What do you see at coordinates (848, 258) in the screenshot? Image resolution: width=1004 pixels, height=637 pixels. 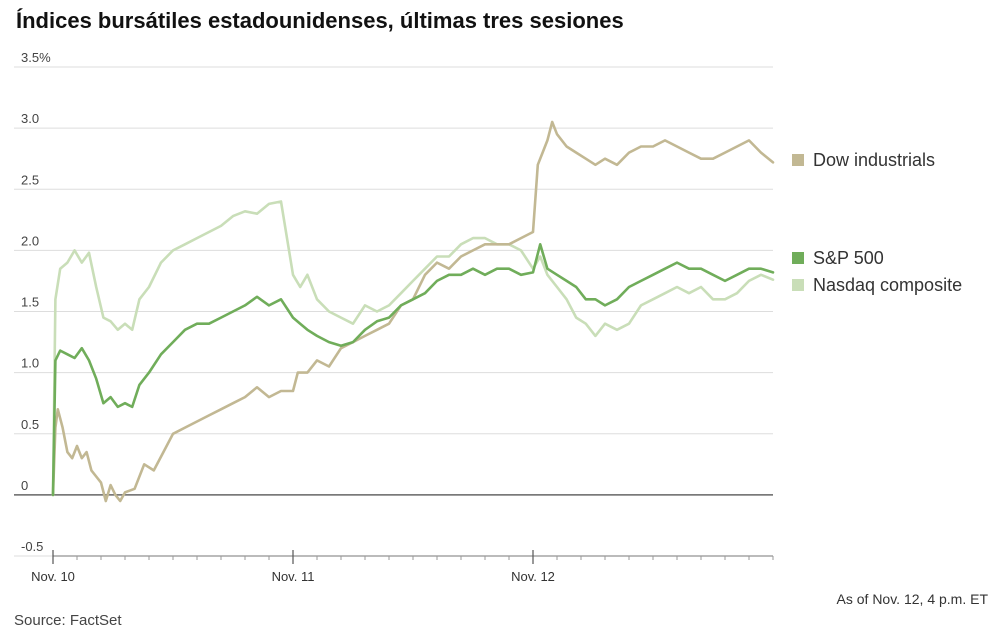 I see `legend-label: S&P 500` at bounding box center [848, 258].